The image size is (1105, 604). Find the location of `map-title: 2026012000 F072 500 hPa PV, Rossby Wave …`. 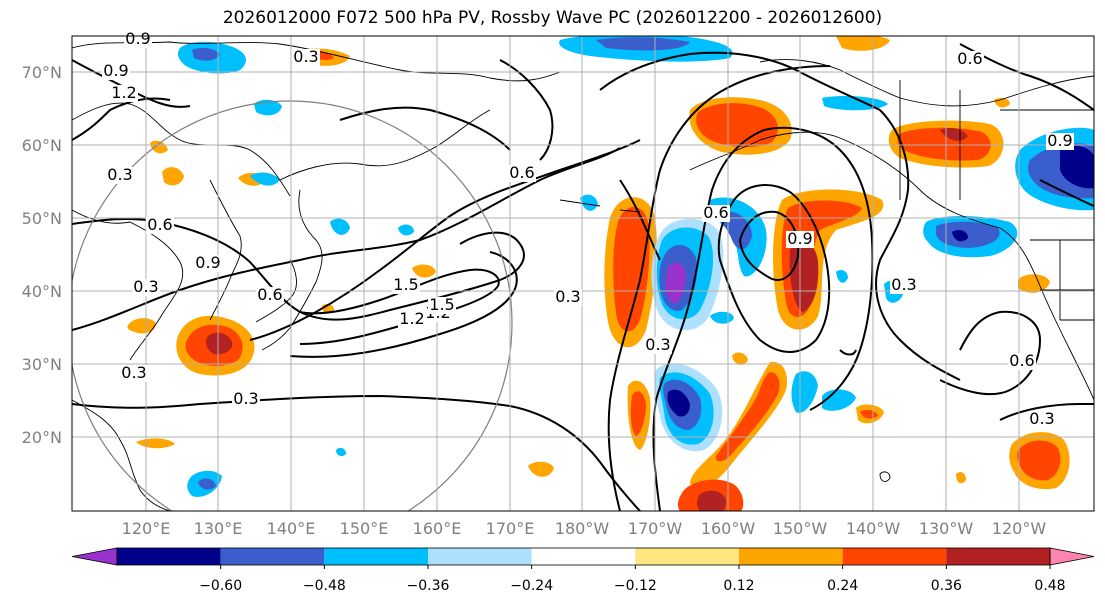

map-title: 2026012000 F072 500 hPa PV, Rossby Wave … is located at coordinates (552, 18).